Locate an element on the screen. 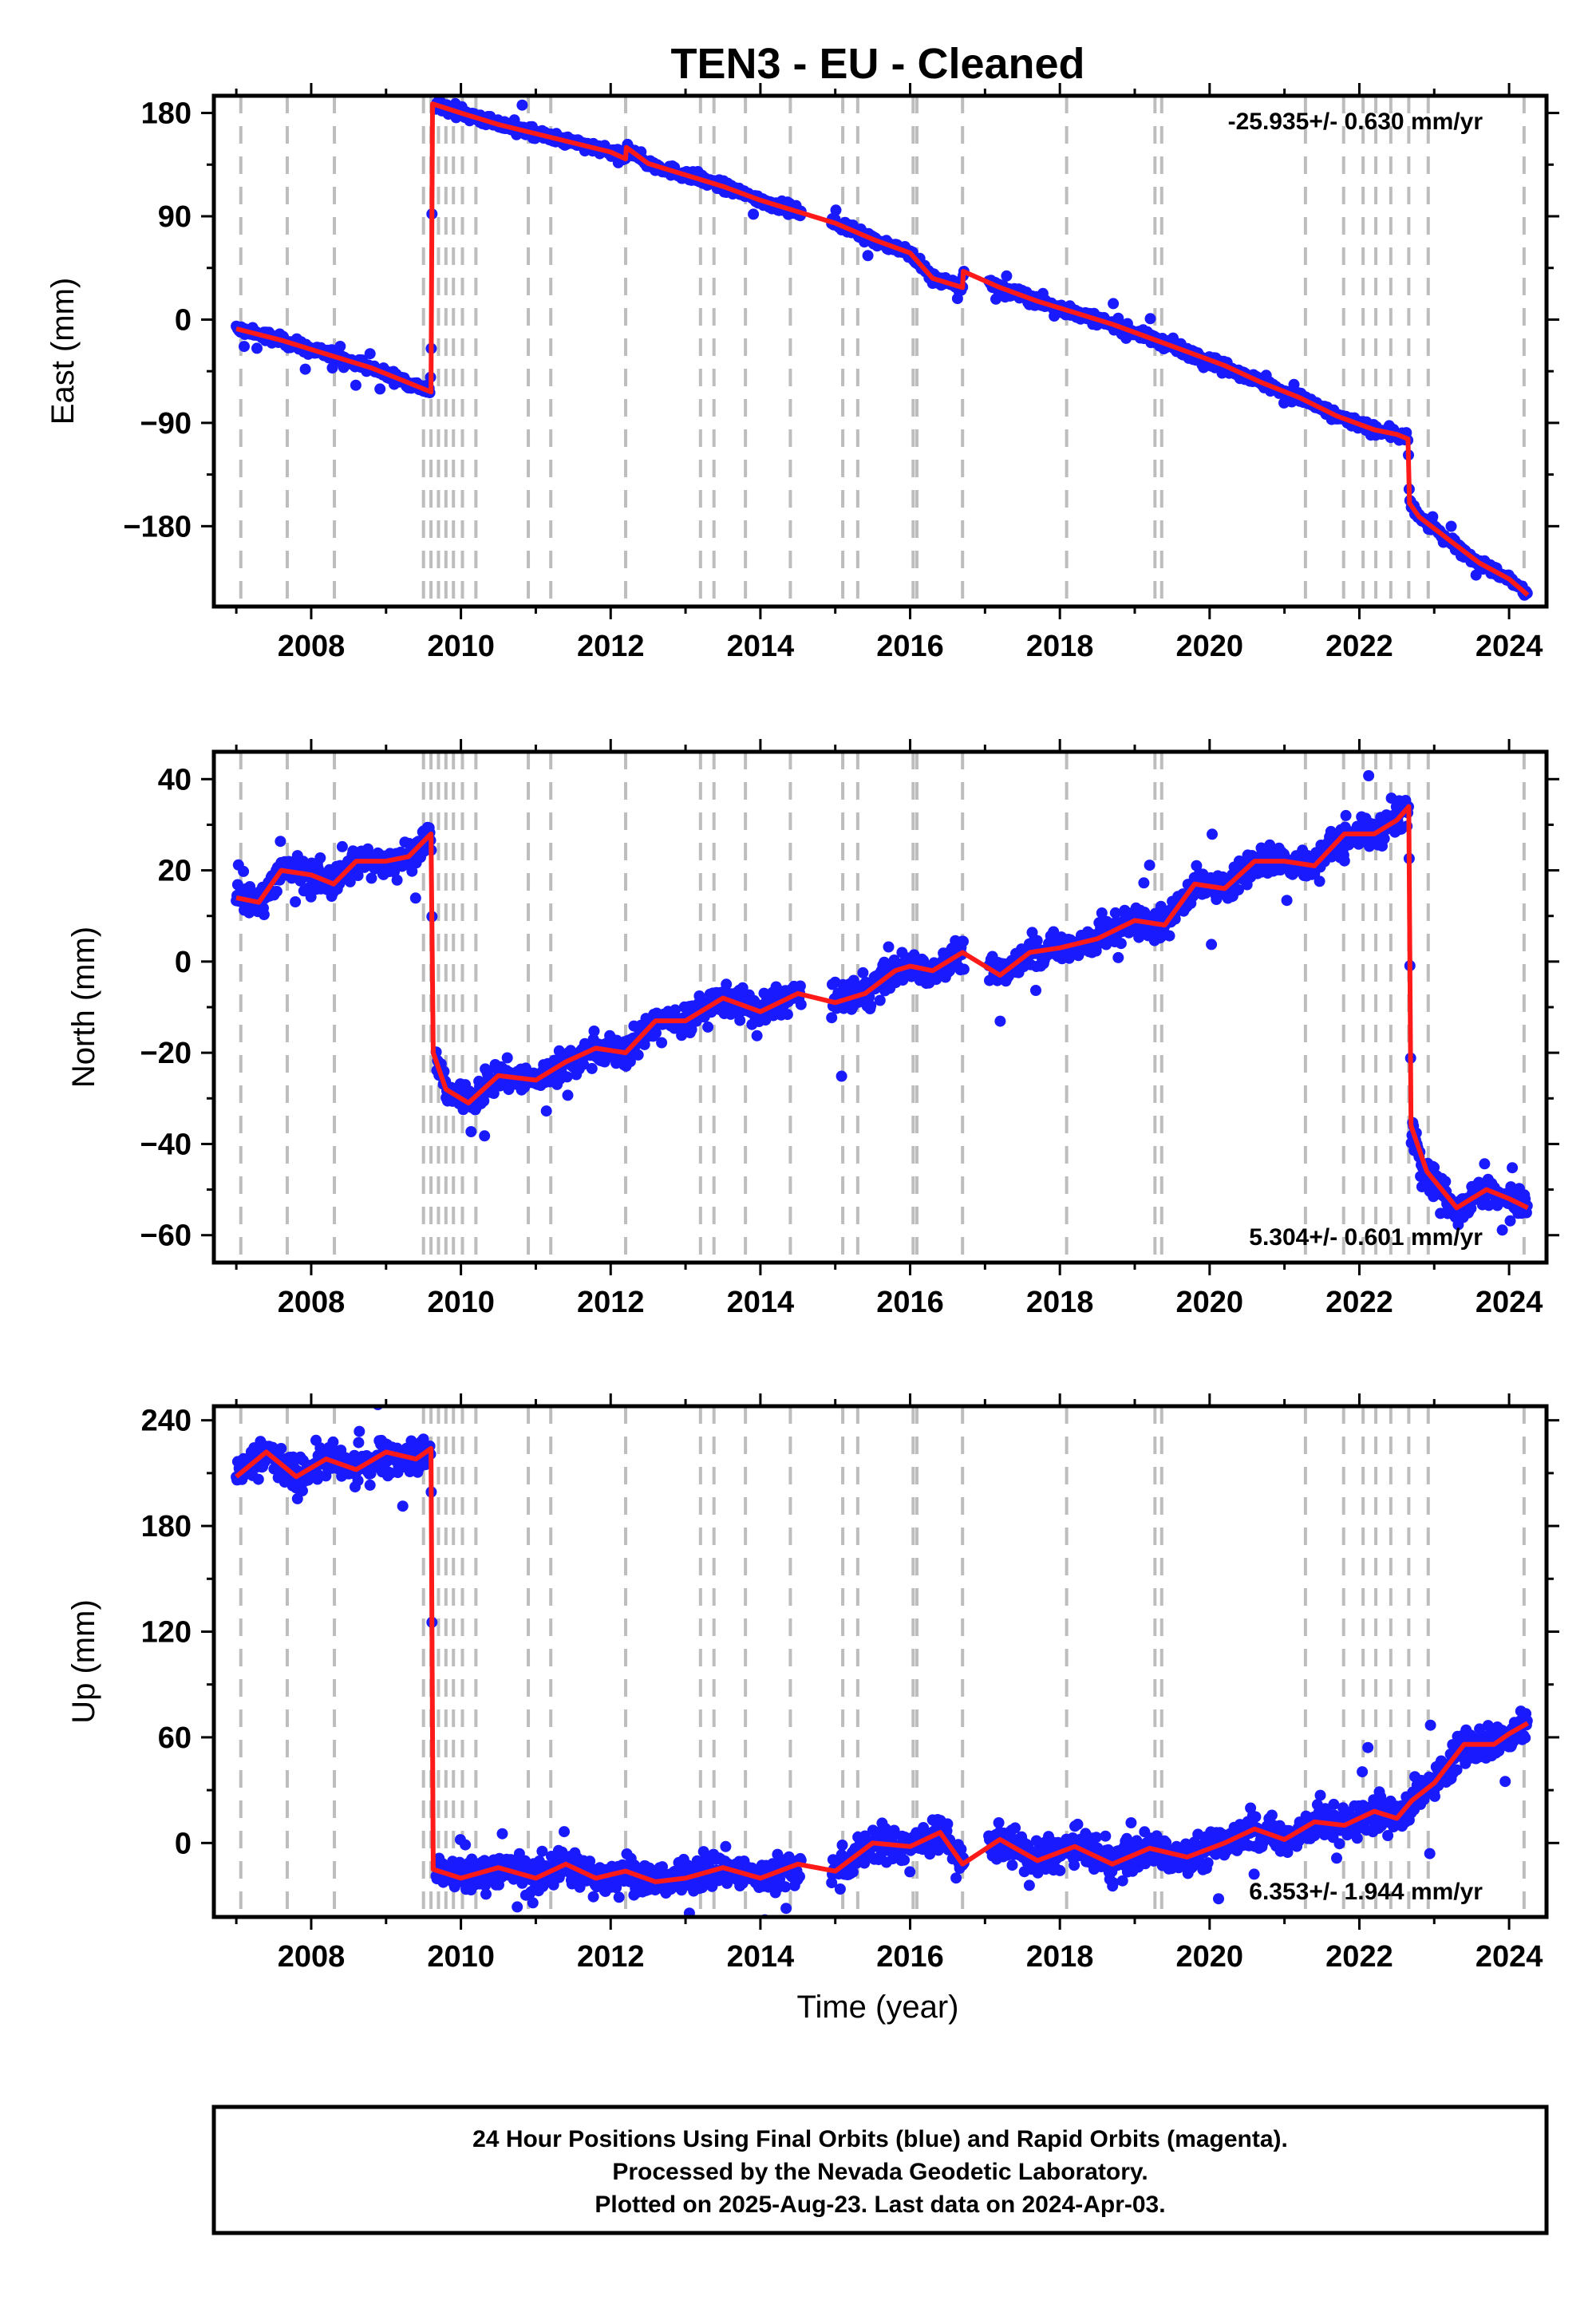 This screenshot has width=1596, height=2316. y-tick-label: −20 is located at coordinates (166, 1053).